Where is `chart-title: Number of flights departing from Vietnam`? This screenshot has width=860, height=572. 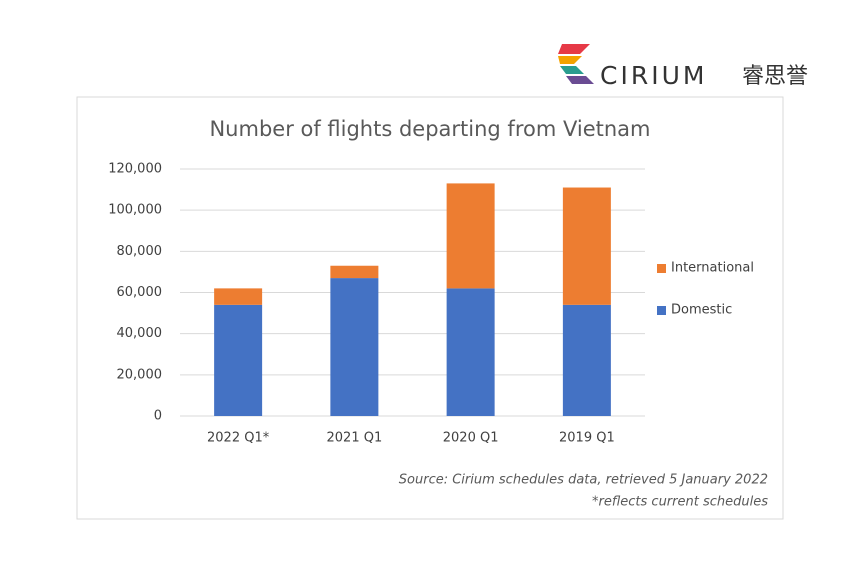
chart-title: Number of flights departing from Vietnam is located at coordinates (429, 129).